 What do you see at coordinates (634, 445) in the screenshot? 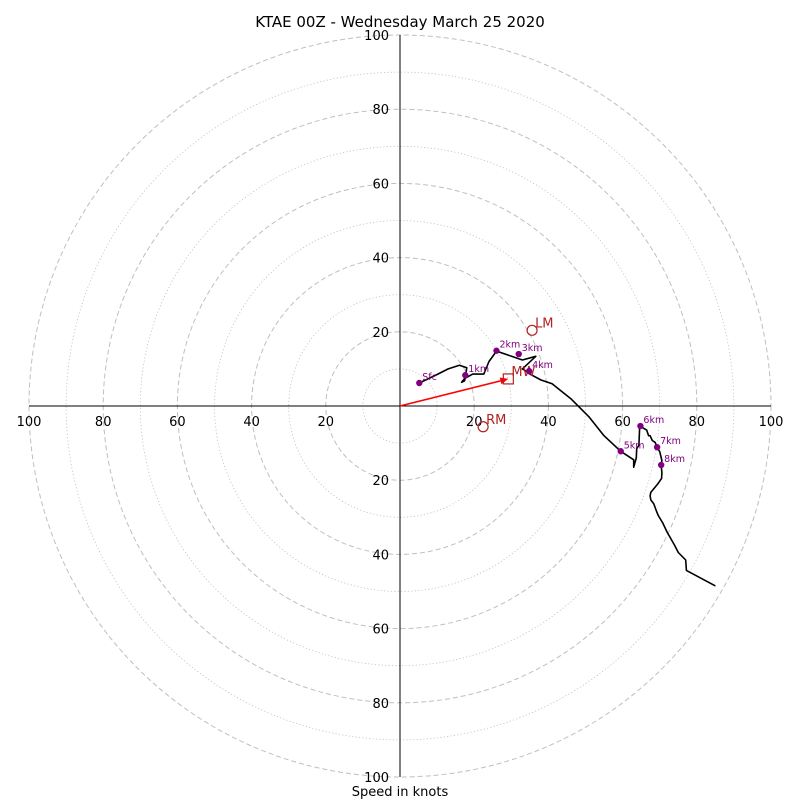
I see `height-marker-label: 5km` at bounding box center [634, 445].